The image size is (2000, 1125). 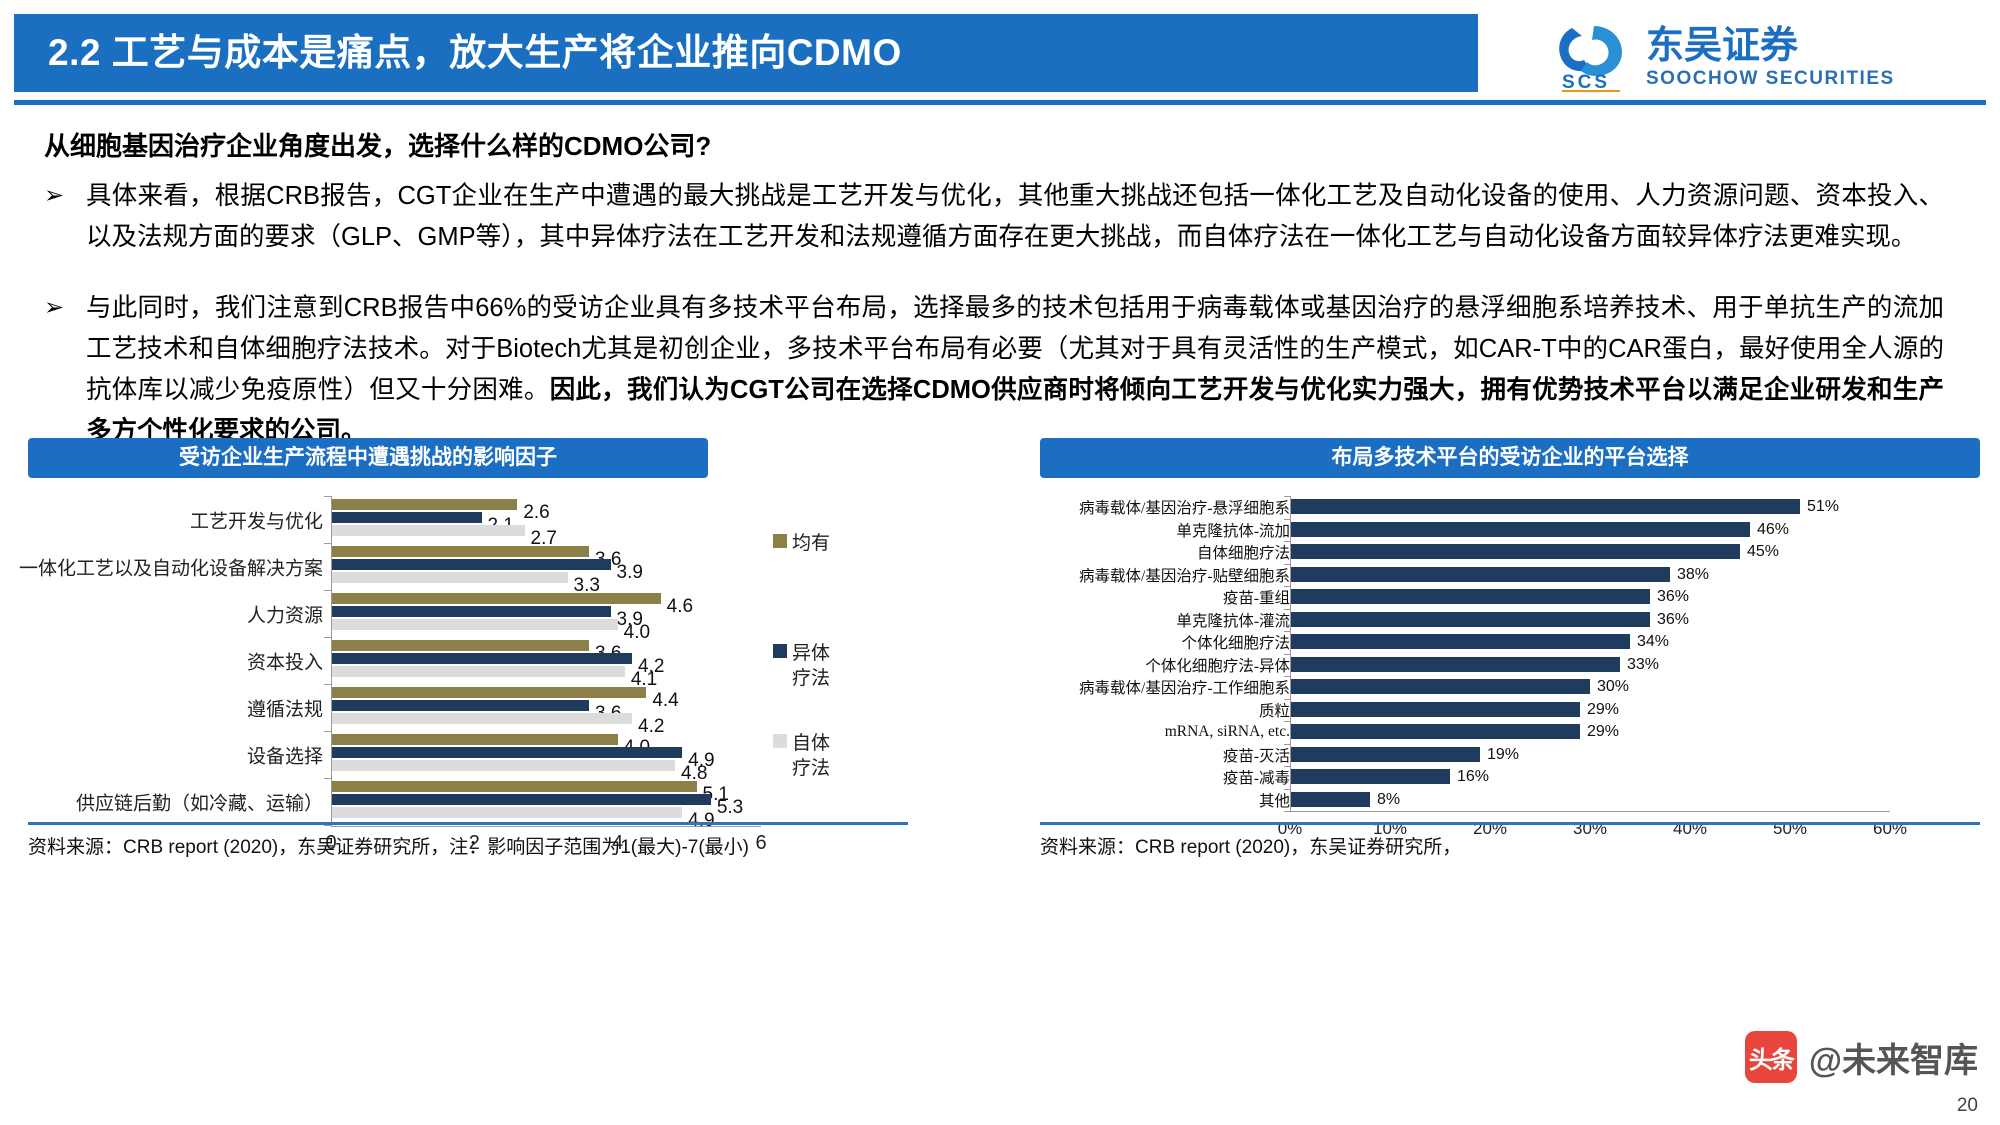 I want to click on watermark-text: @未来智库, so click(x=1893, y=1060).